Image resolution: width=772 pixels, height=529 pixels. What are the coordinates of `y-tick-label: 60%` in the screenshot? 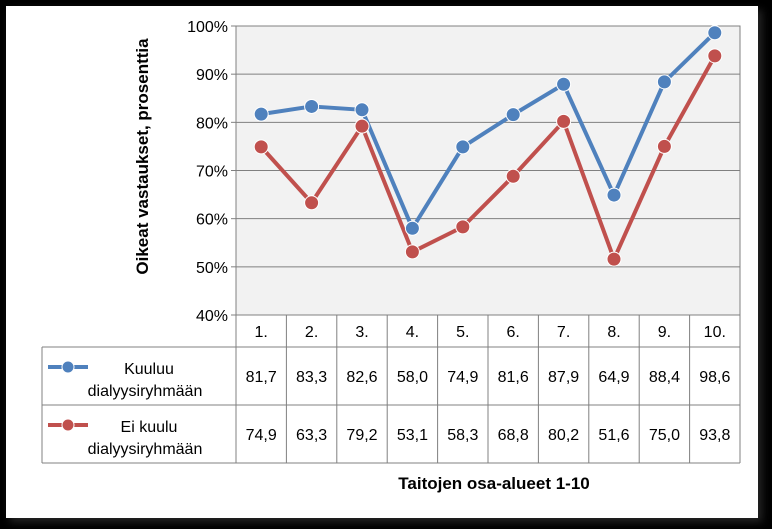 It's located at (212, 220).